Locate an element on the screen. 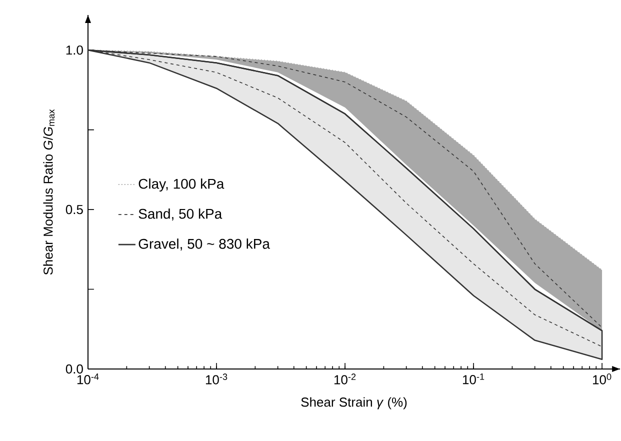  legend-label: Sand, 50 kPa is located at coordinates (180, 214).